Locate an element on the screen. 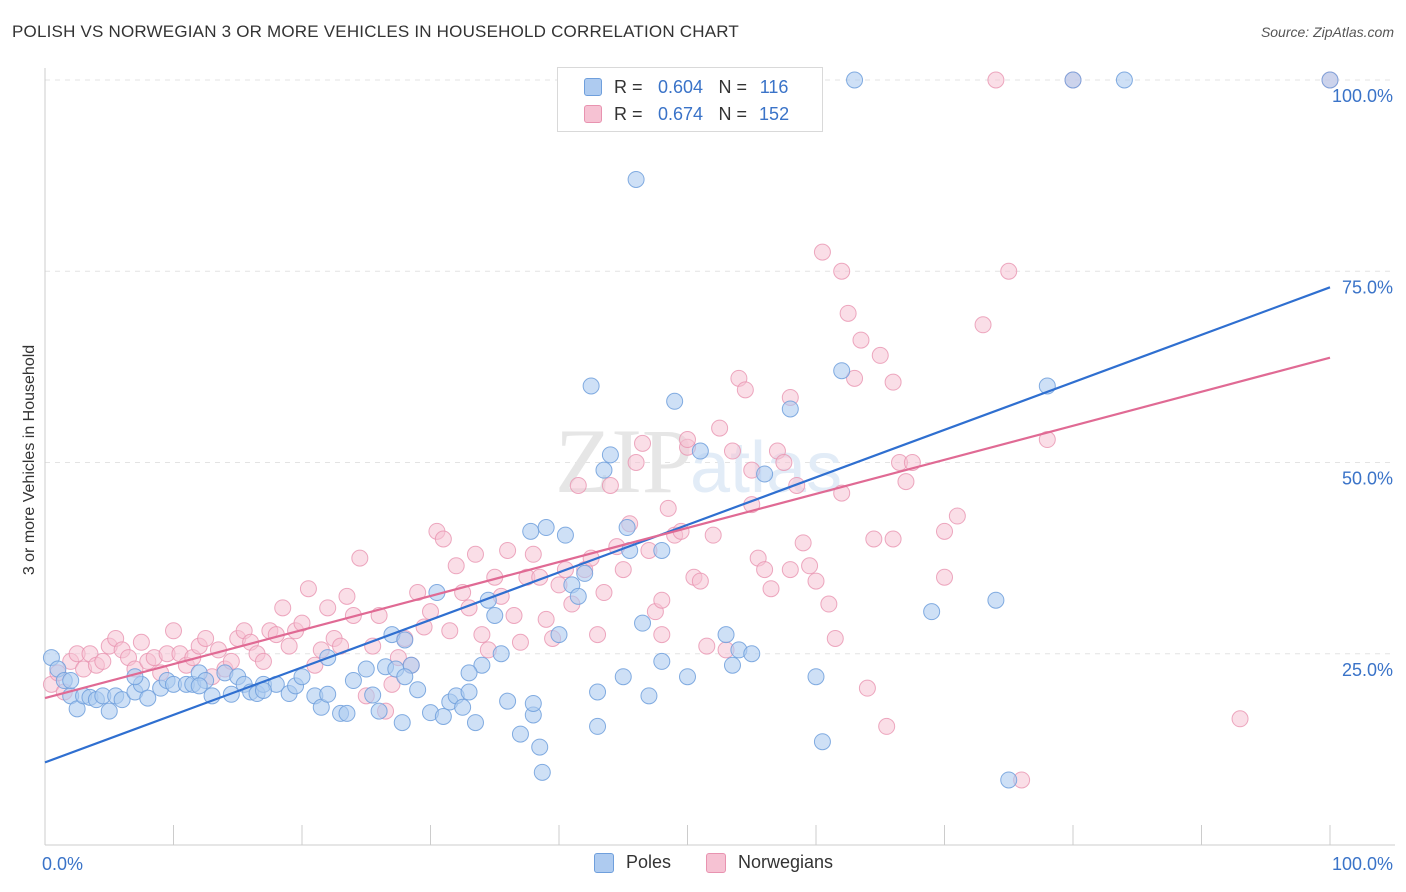 The height and width of the screenshot is (892, 1406). x-tick-label-start: 0.0% is located at coordinates (62, 864).